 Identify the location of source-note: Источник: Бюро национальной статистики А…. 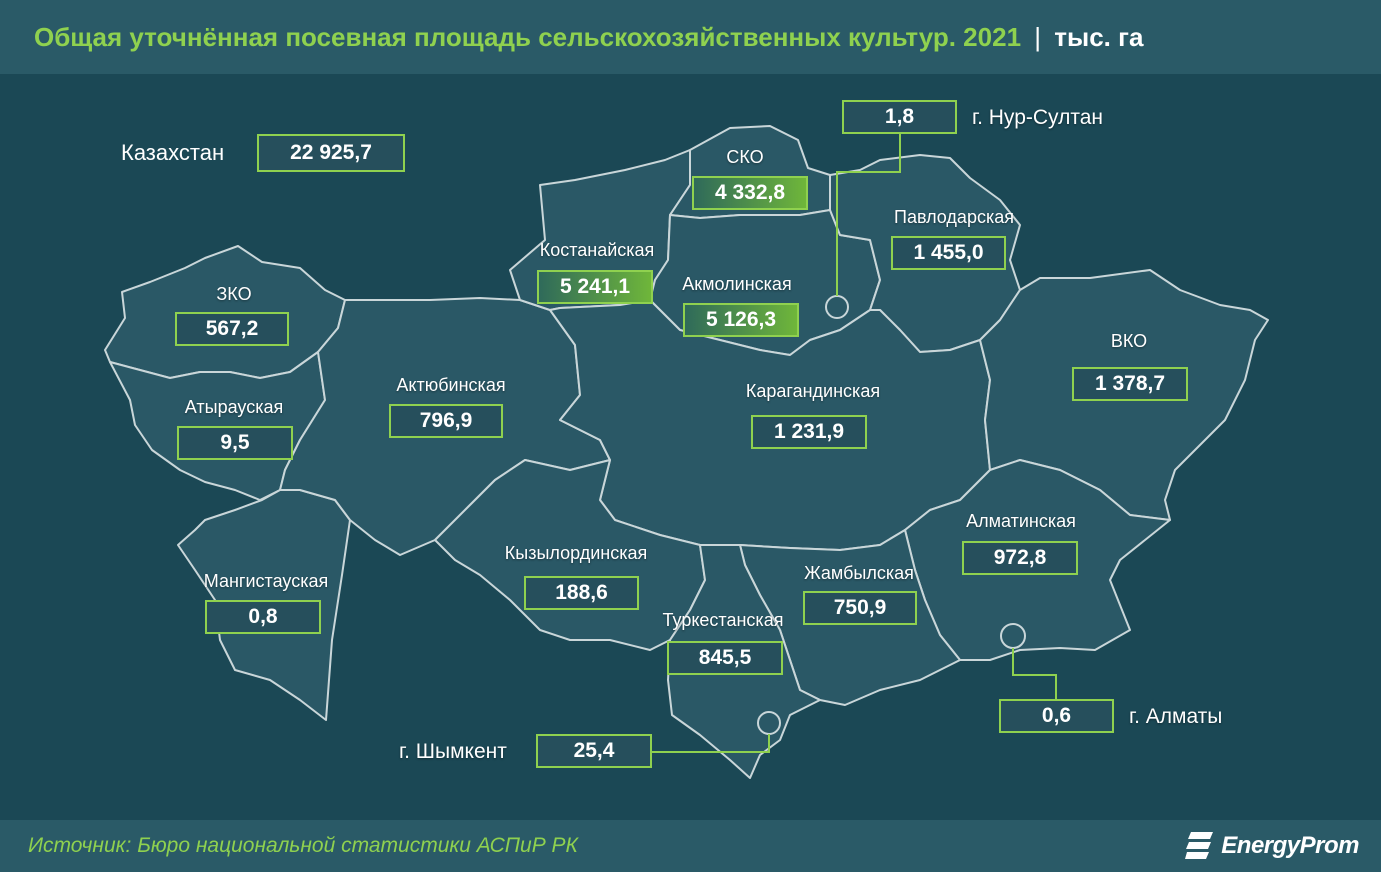
(303, 845).